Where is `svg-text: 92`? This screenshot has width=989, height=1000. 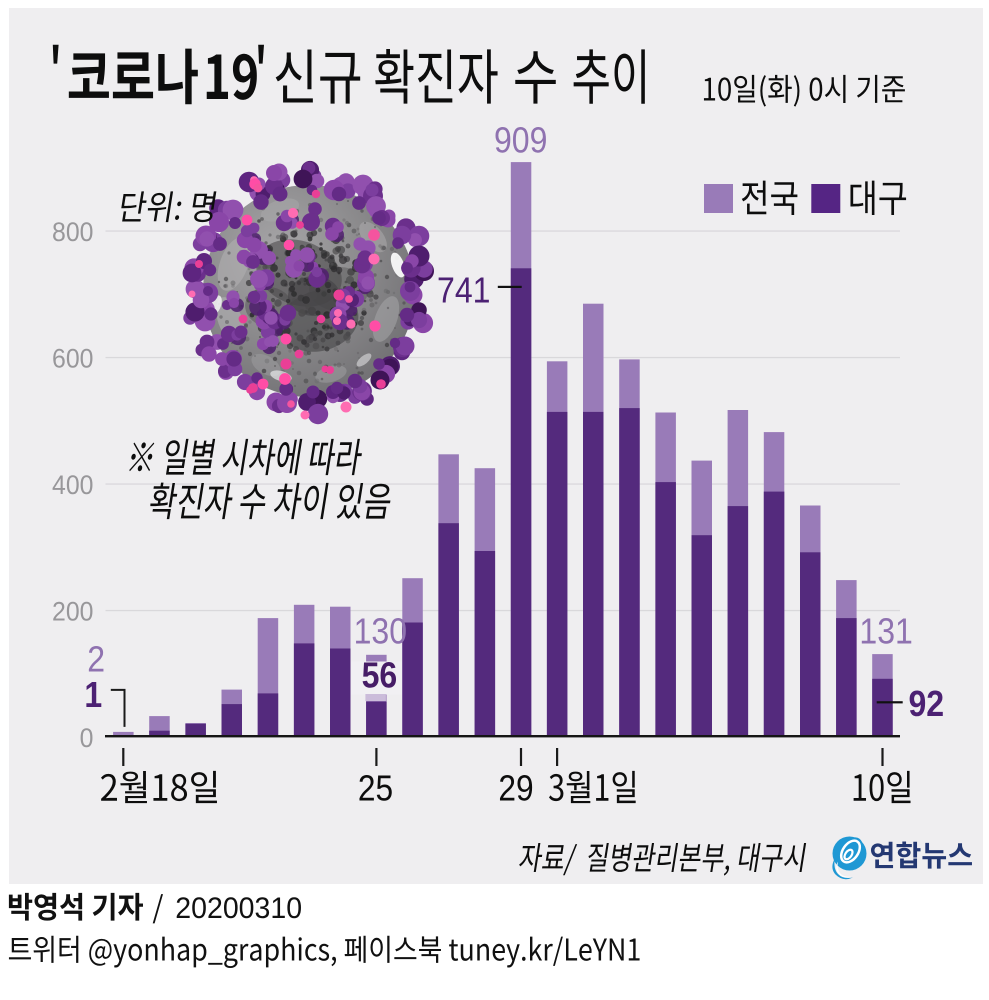
svg-text: 92 is located at coordinates (927, 705).